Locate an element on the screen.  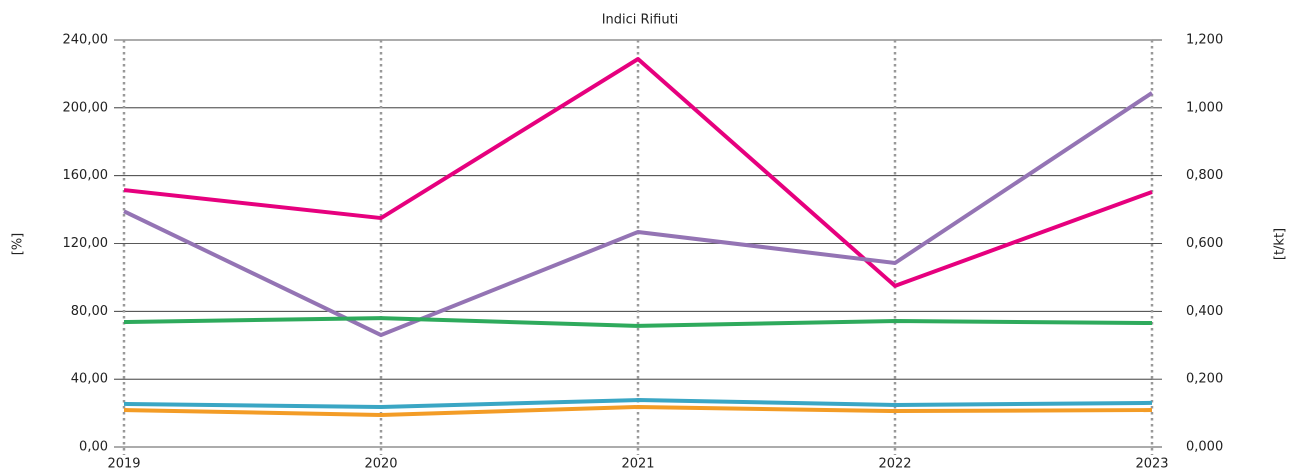
y2-tick-label: 1,200 is located at coordinates (1204, 40).